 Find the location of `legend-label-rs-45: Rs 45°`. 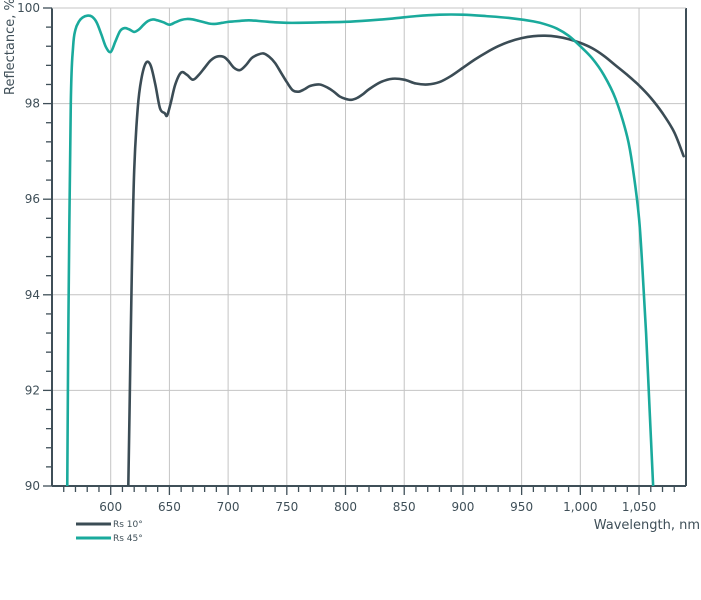

legend-label-rs-45: Rs 45° is located at coordinates (128, 539).